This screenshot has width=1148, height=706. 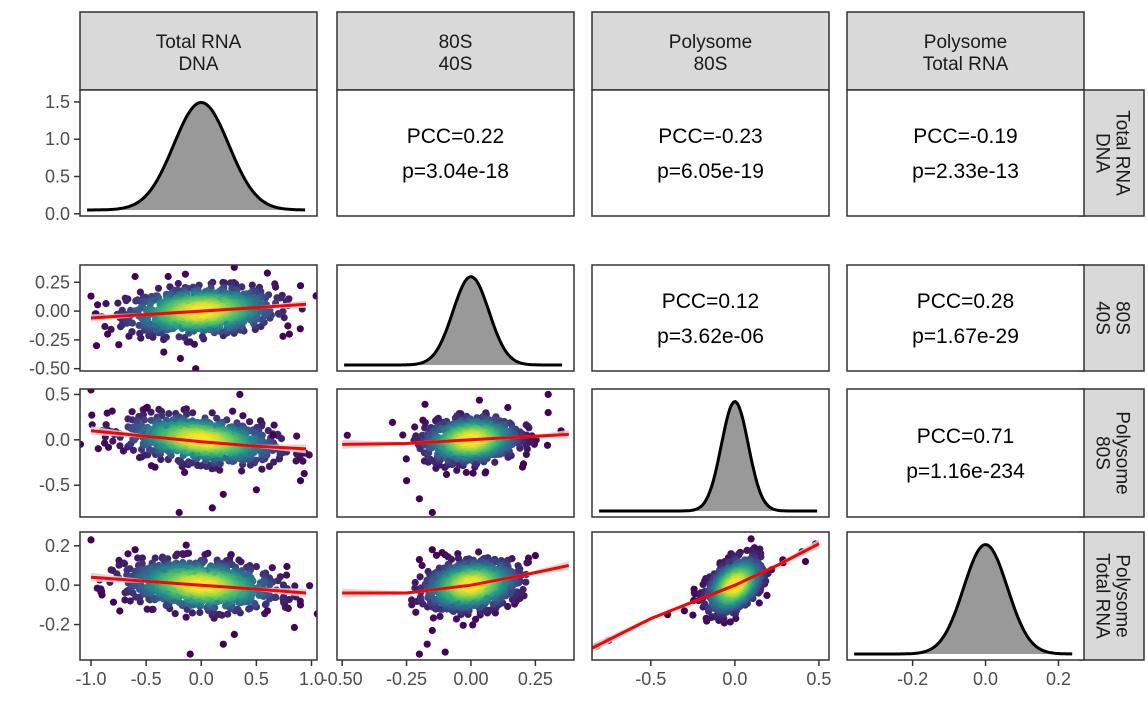 What do you see at coordinates (189, 453) in the screenshot?
I see `panel-r3-c1` at bounding box center [189, 453].